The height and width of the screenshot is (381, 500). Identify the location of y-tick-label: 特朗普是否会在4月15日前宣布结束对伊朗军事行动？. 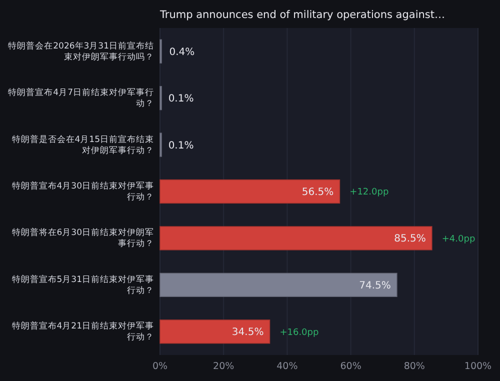
(83, 145).